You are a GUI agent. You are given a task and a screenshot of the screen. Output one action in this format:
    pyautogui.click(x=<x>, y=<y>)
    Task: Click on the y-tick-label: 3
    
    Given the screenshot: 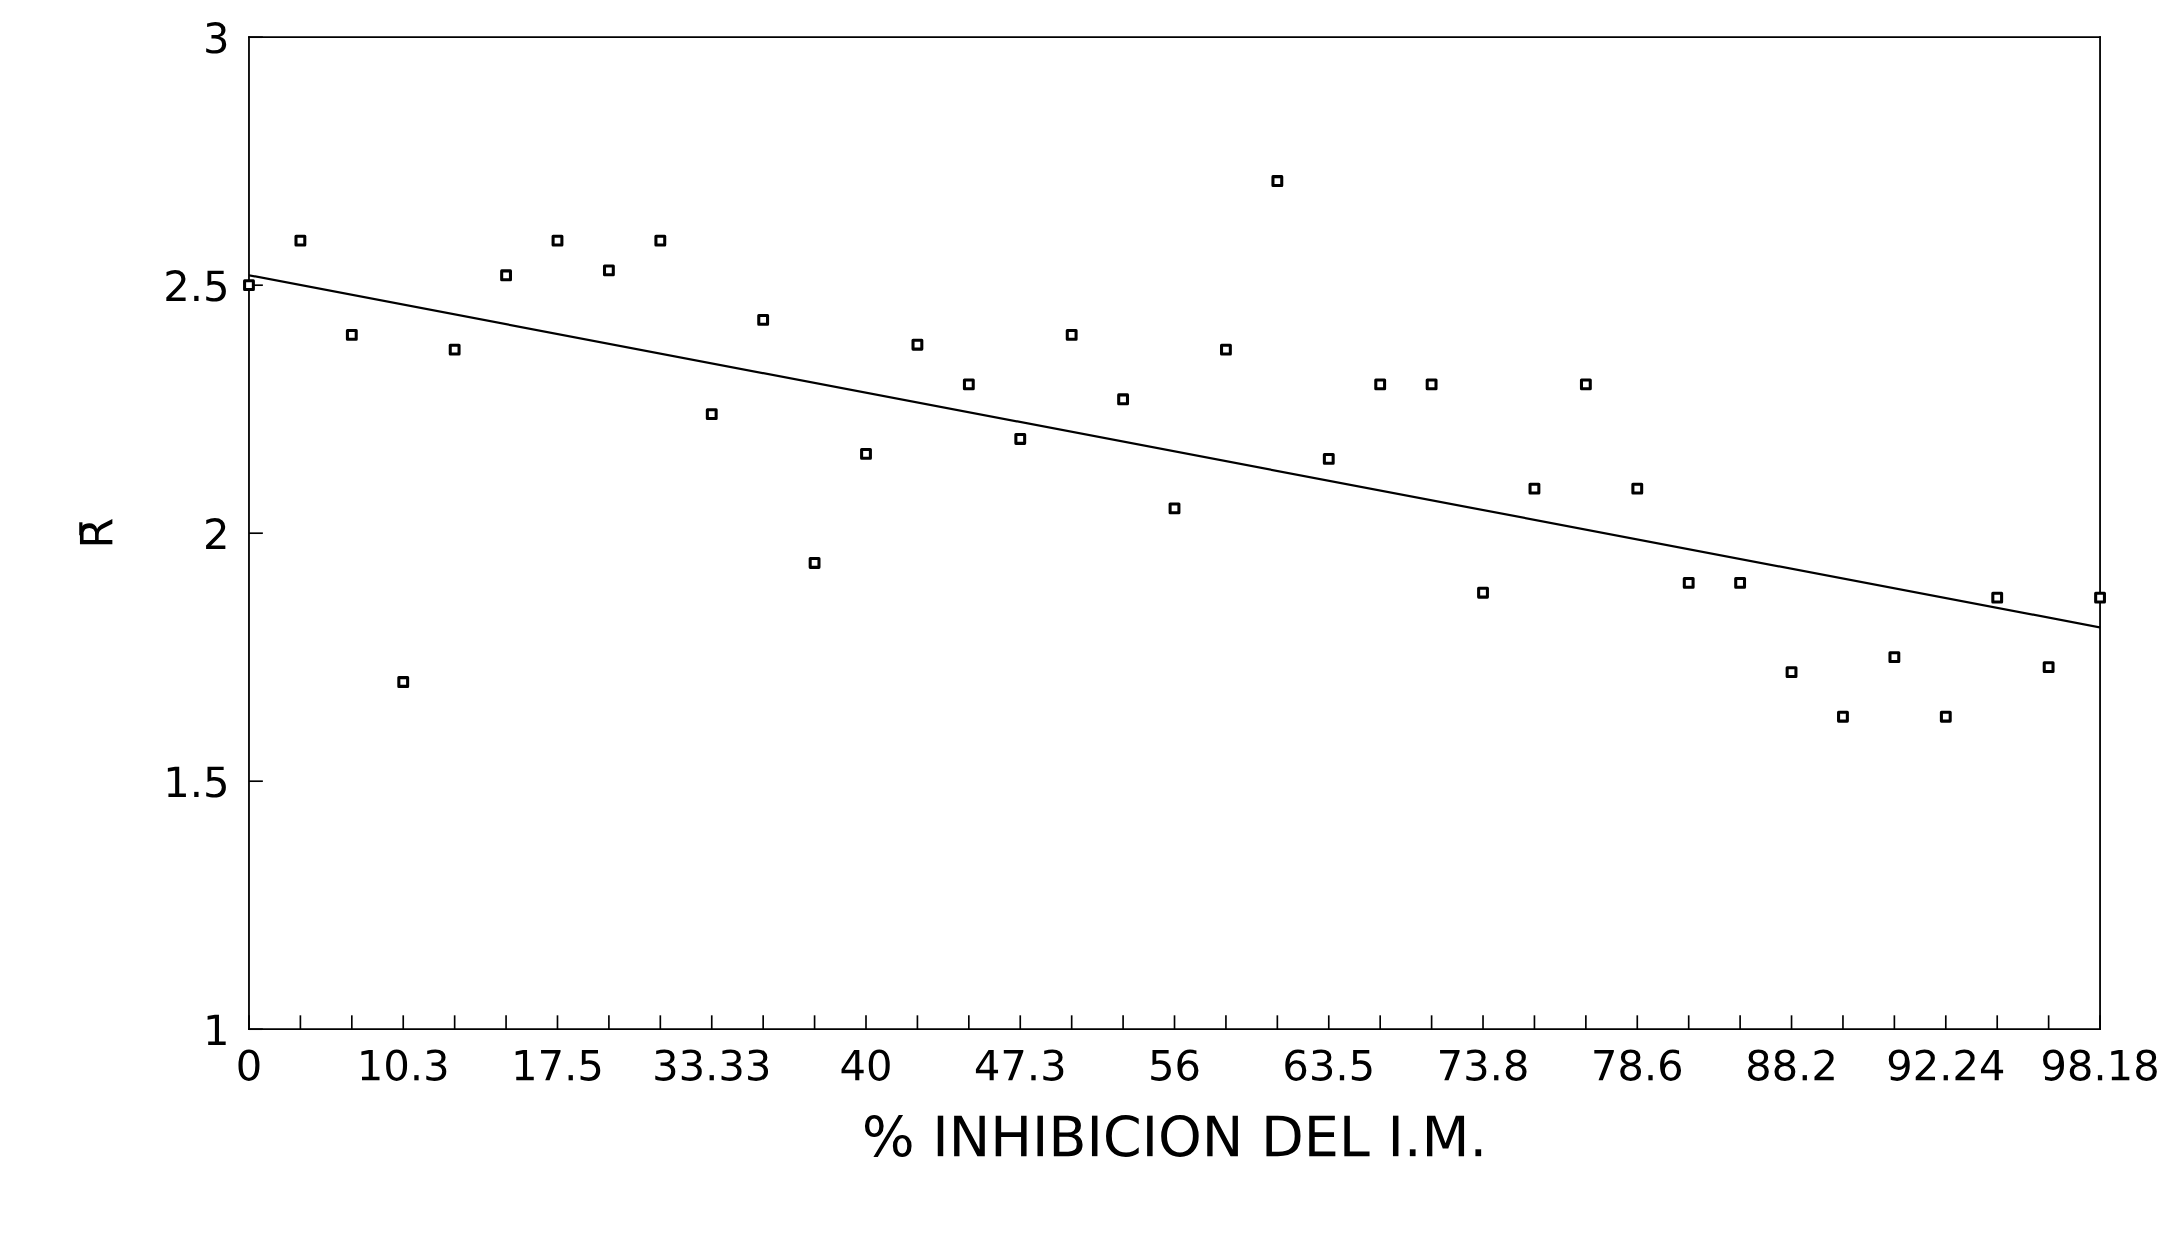 What is the action you would take?
    pyautogui.click(x=216, y=38)
    